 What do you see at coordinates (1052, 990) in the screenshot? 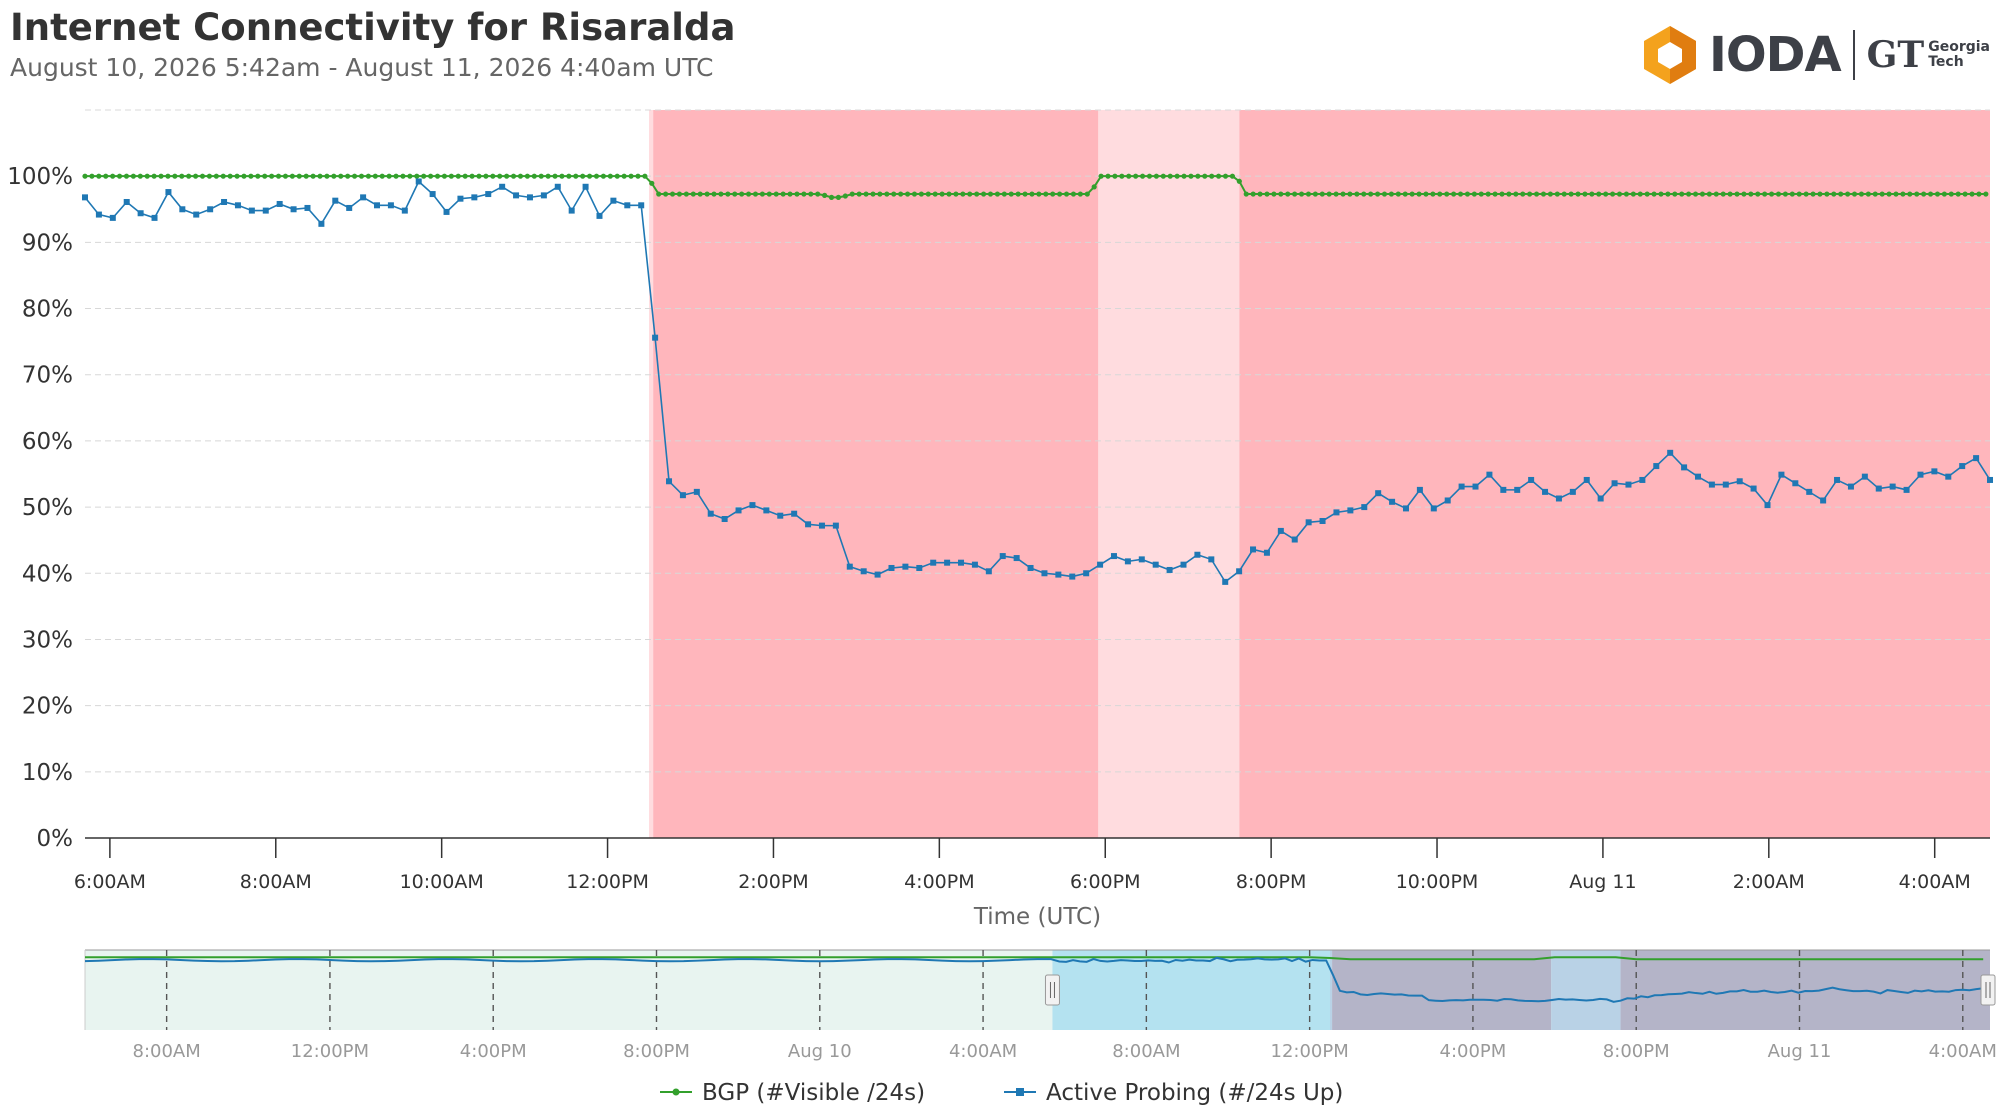
I see `navigator-left-handle` at bounding box center [1052, 990].